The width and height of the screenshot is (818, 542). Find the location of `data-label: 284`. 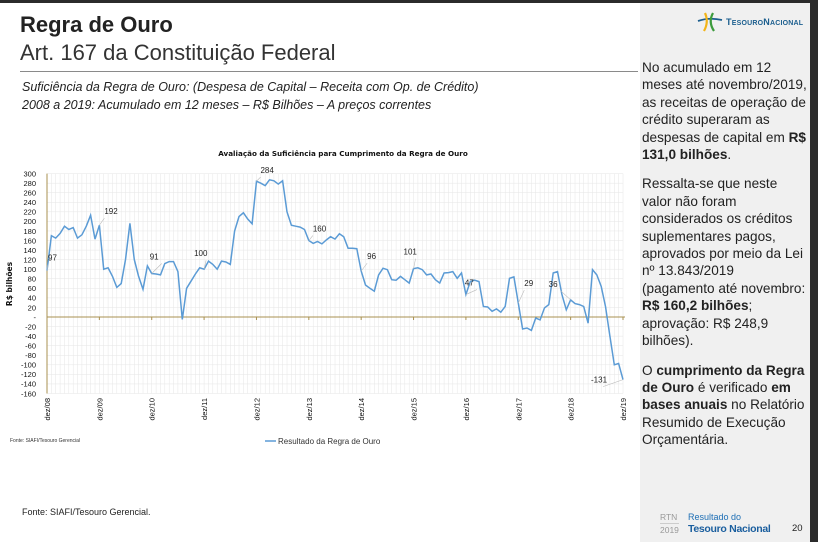

data-label: 284 is located at coordinates (267, 170).